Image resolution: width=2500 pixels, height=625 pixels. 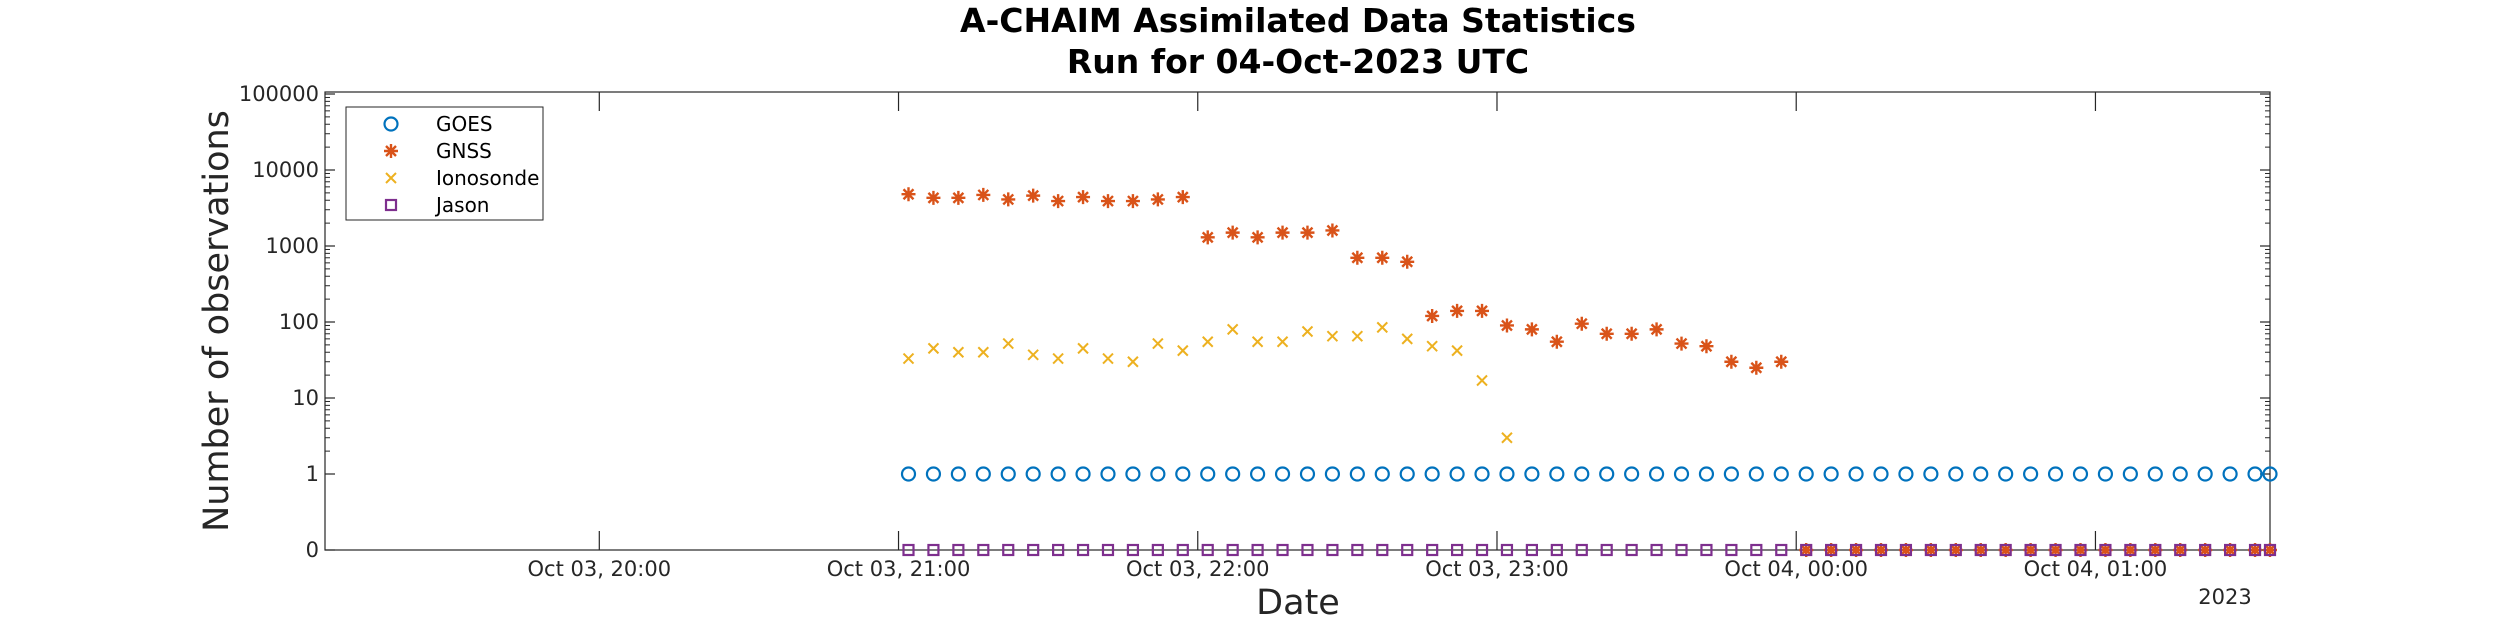 What do you see at coordinates (312, 550) in the screenshot?
I see `y-tick-label: 0` at bounding box center [312, 550].